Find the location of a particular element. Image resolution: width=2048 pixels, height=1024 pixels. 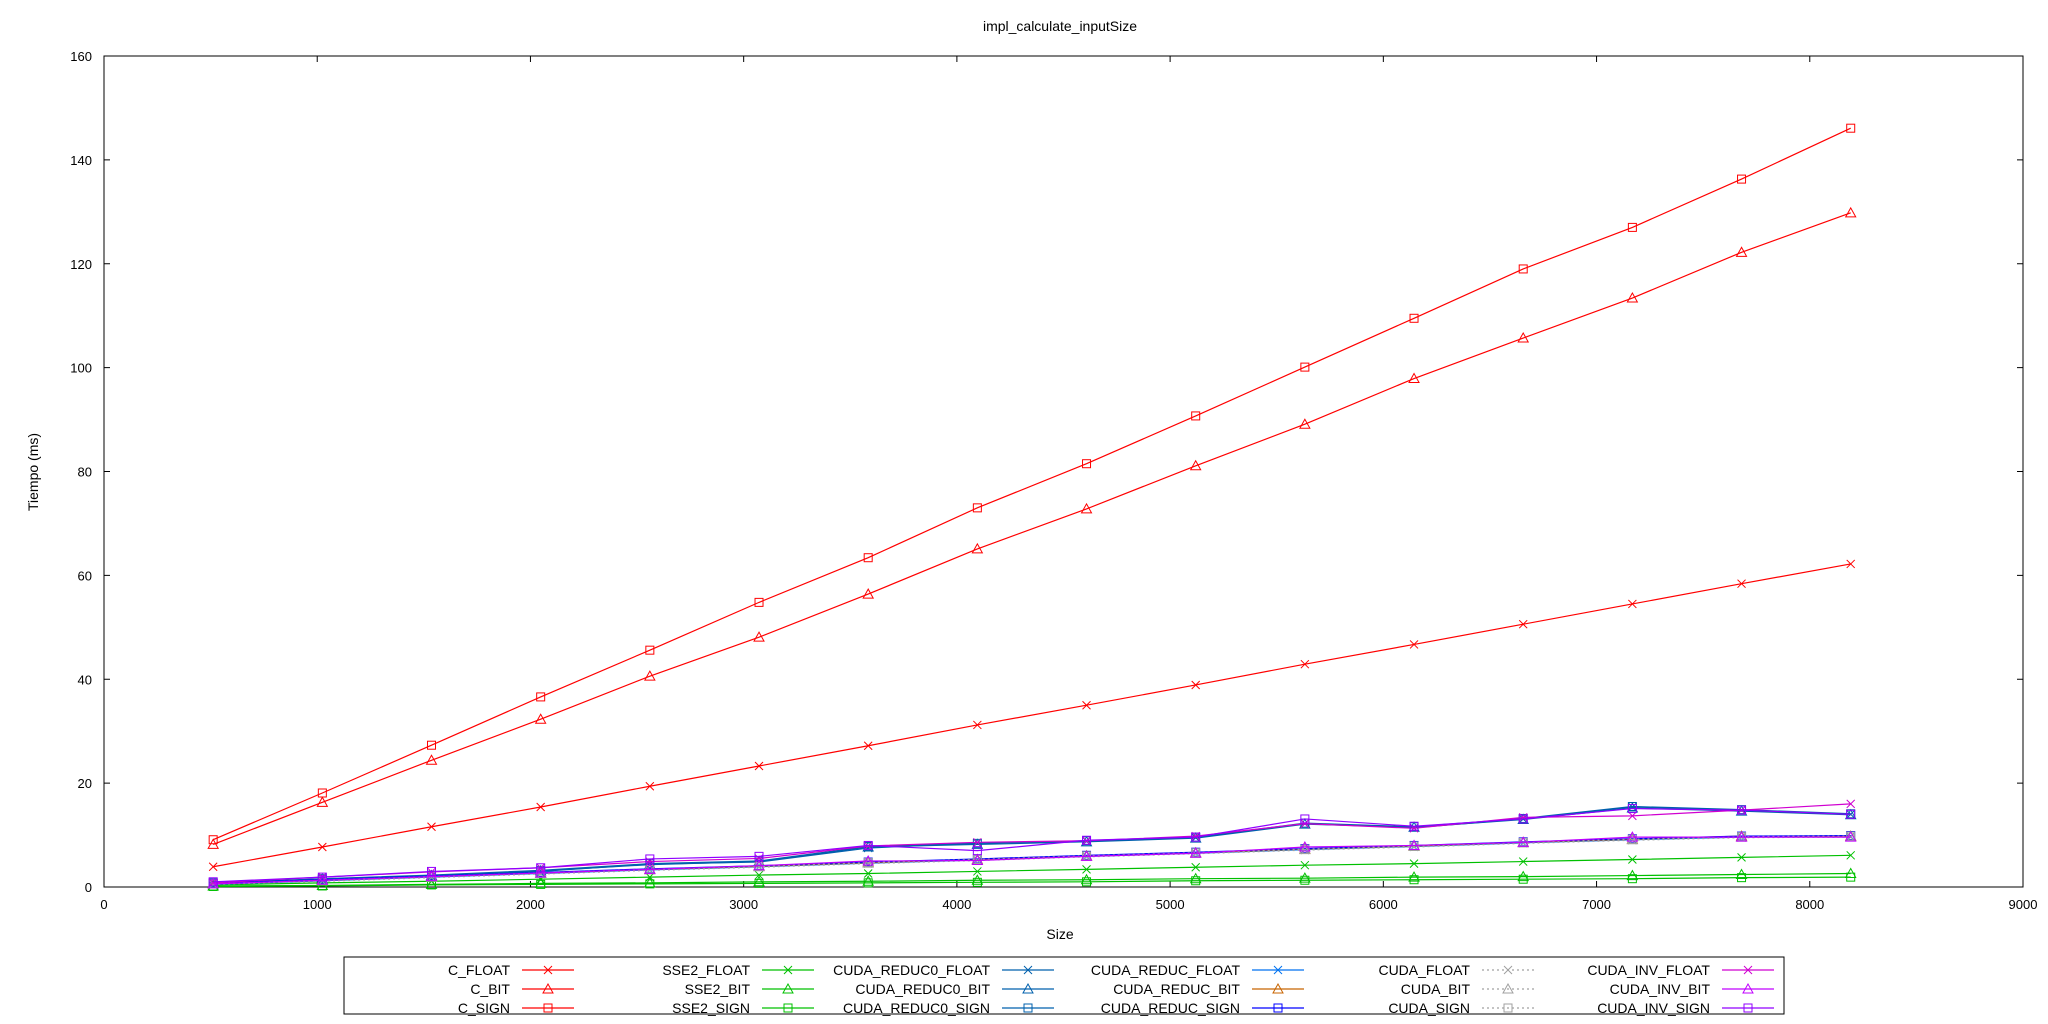

legend-label: CUDA_BIT is located at coordinates (1436, 989).